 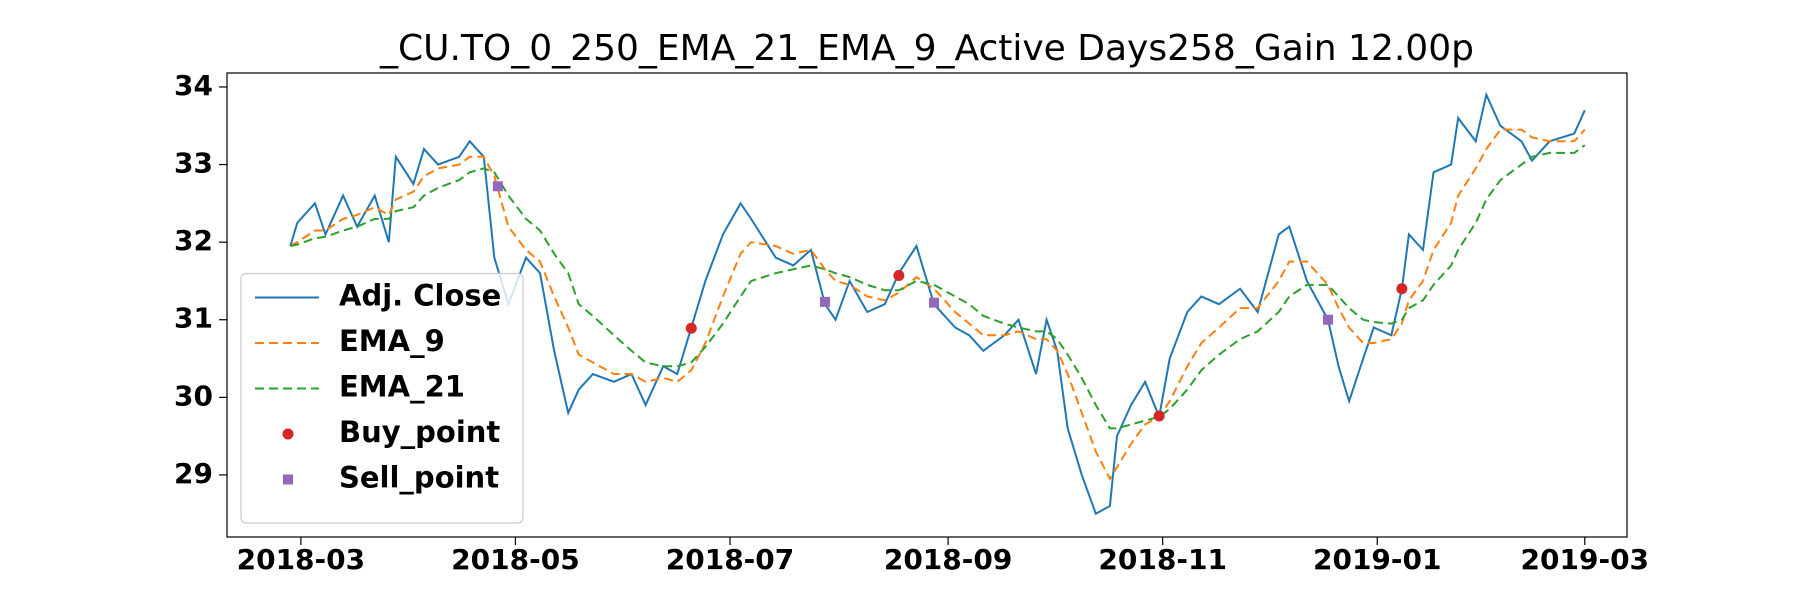 I want to click on y-tick-label: 33, so click(x=193, y=163).